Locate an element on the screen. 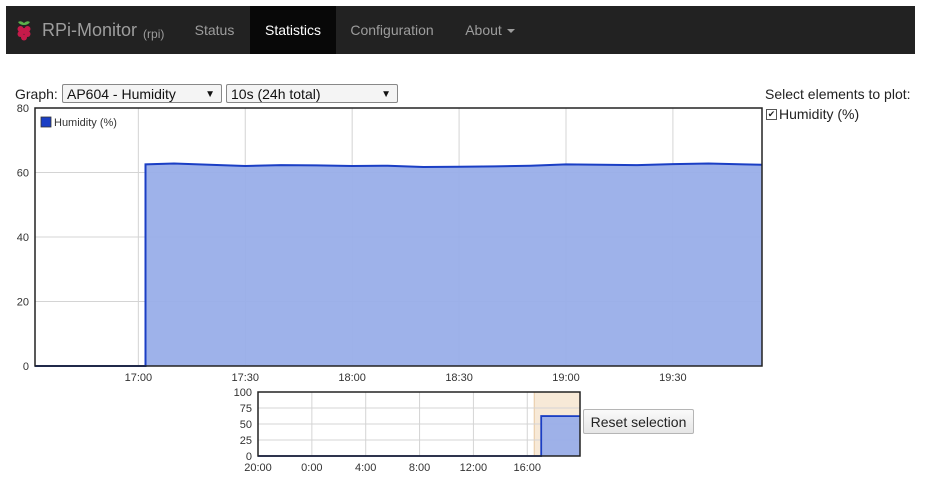 The height and width of the screenshot is (502, 936). main-chart-y-ticks: 0 20 40 60 80 is located at coordinates (23, 238).